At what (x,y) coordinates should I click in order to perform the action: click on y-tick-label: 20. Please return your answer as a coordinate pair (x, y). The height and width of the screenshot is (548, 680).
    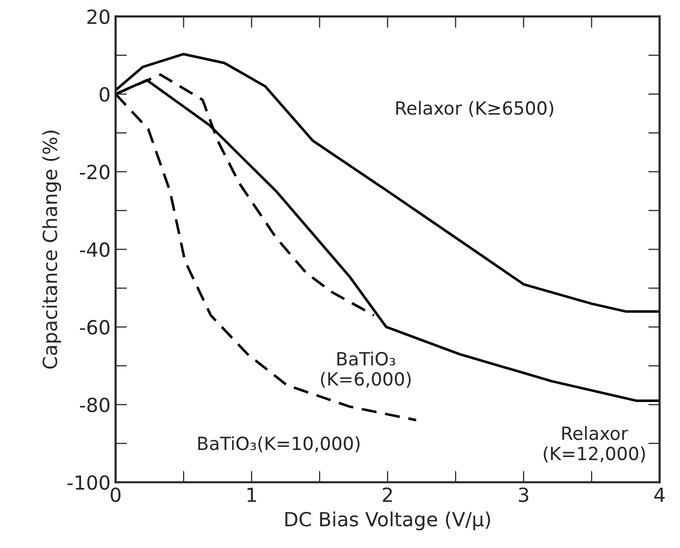
    Looking at the image, I should click on (98, 16).